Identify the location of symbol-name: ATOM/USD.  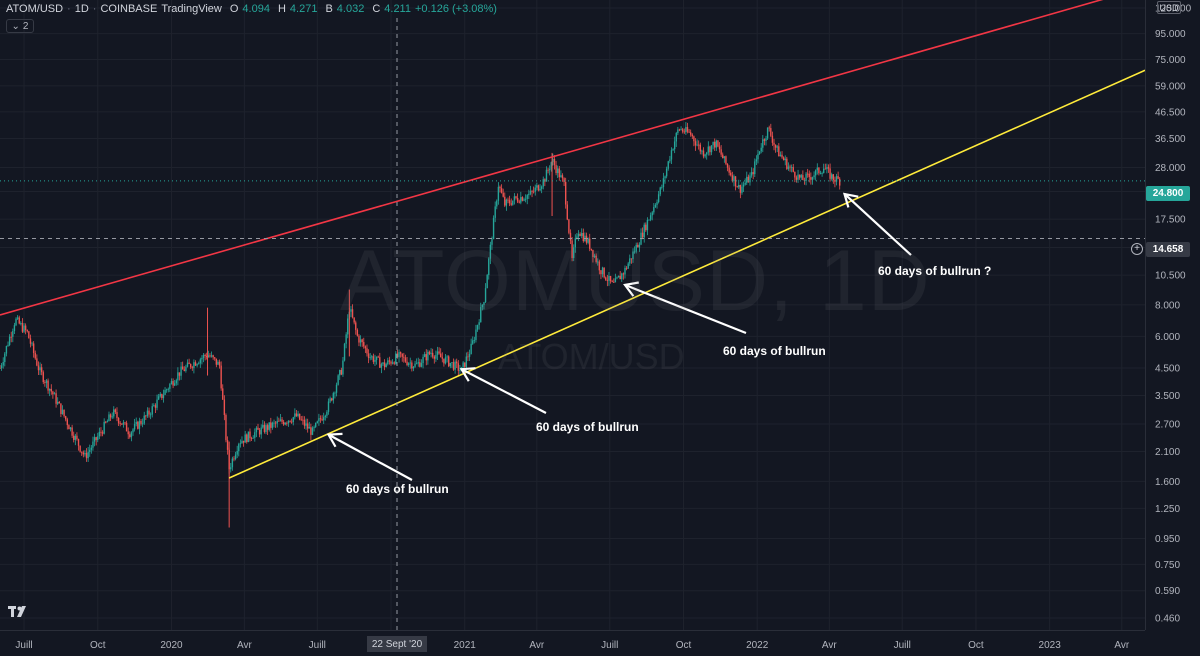
(35, 9).